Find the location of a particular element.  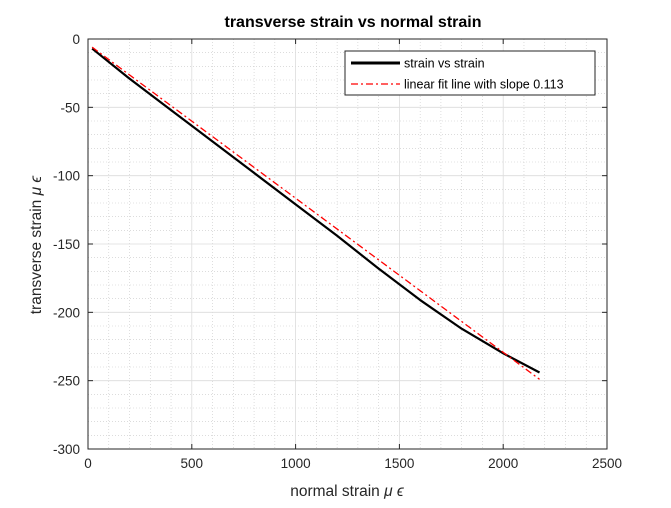

x-tick-label: 1500 is located at coordinates (399, 463).